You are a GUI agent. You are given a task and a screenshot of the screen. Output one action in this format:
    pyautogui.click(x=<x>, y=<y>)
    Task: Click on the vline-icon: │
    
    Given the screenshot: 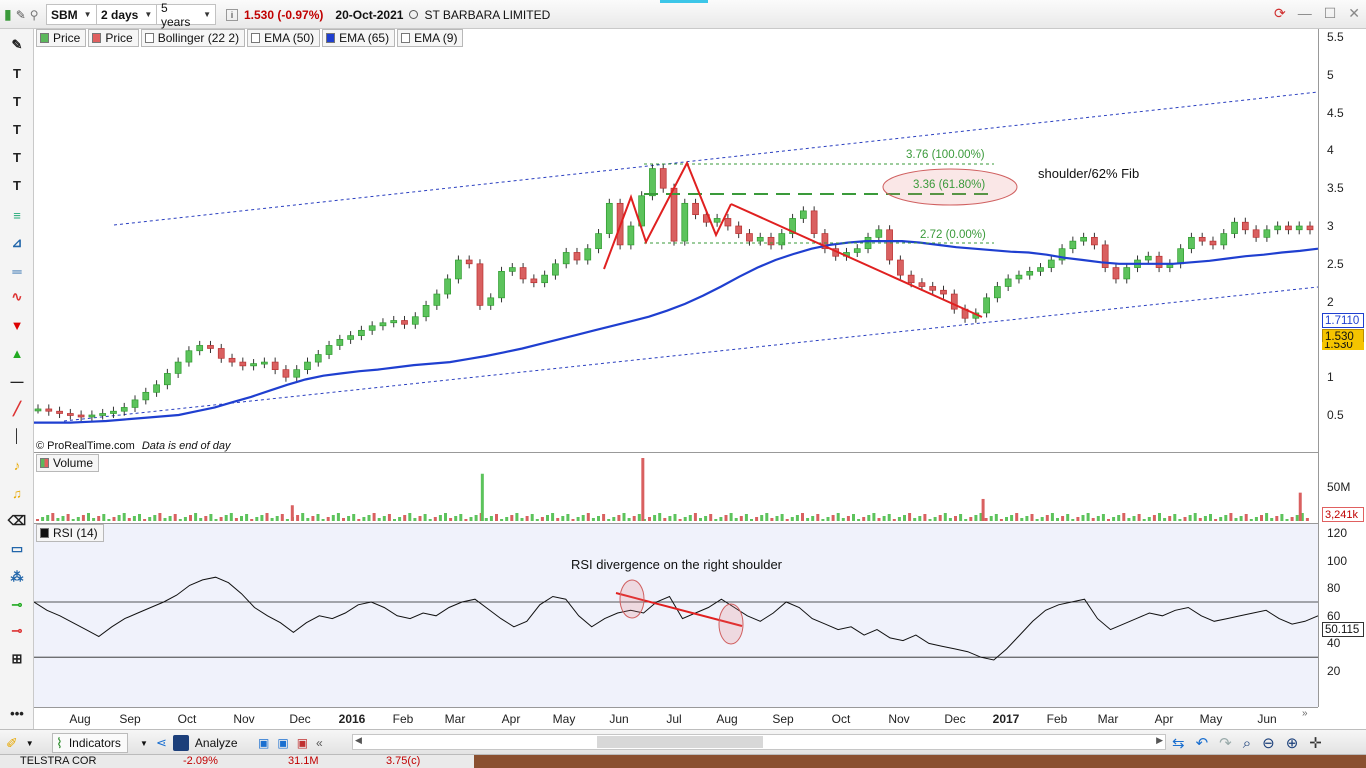 What is the action you would take?
    pyautogui.click(x=17, y=435)
    